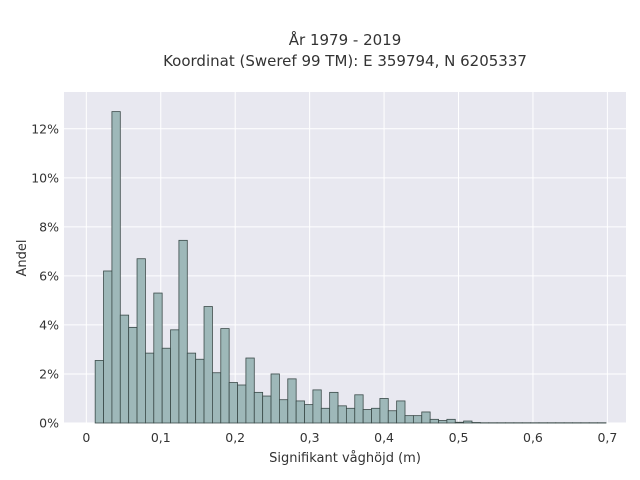 The width and height of the screenshot is (640, 480). Describe the element at coordinates (49, 373) in the screenshot. I see `y-tick-label: 2%` at that location.